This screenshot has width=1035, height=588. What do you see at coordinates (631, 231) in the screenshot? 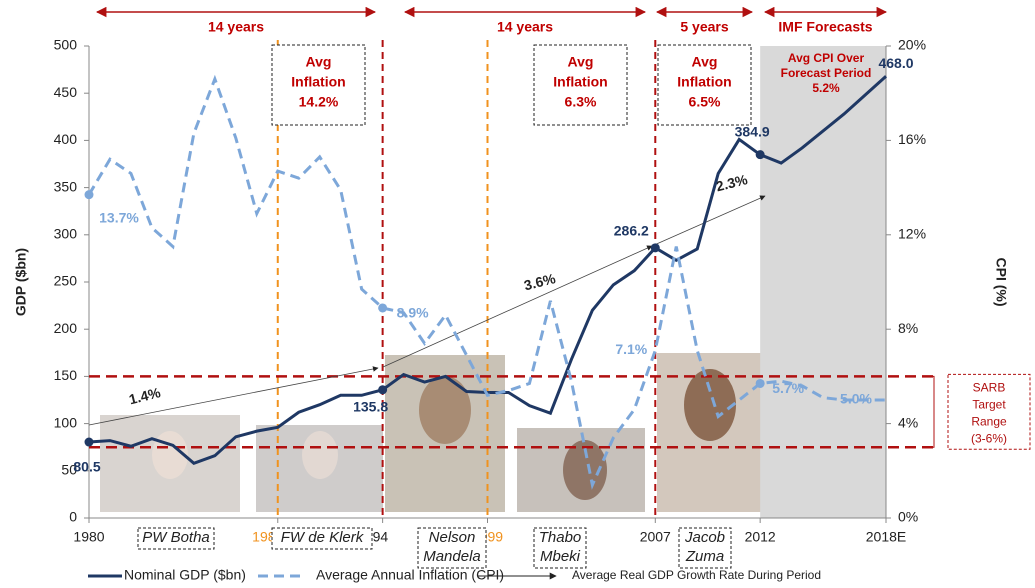
I see `value-label: 286.2` at bounding box center [631, 231].